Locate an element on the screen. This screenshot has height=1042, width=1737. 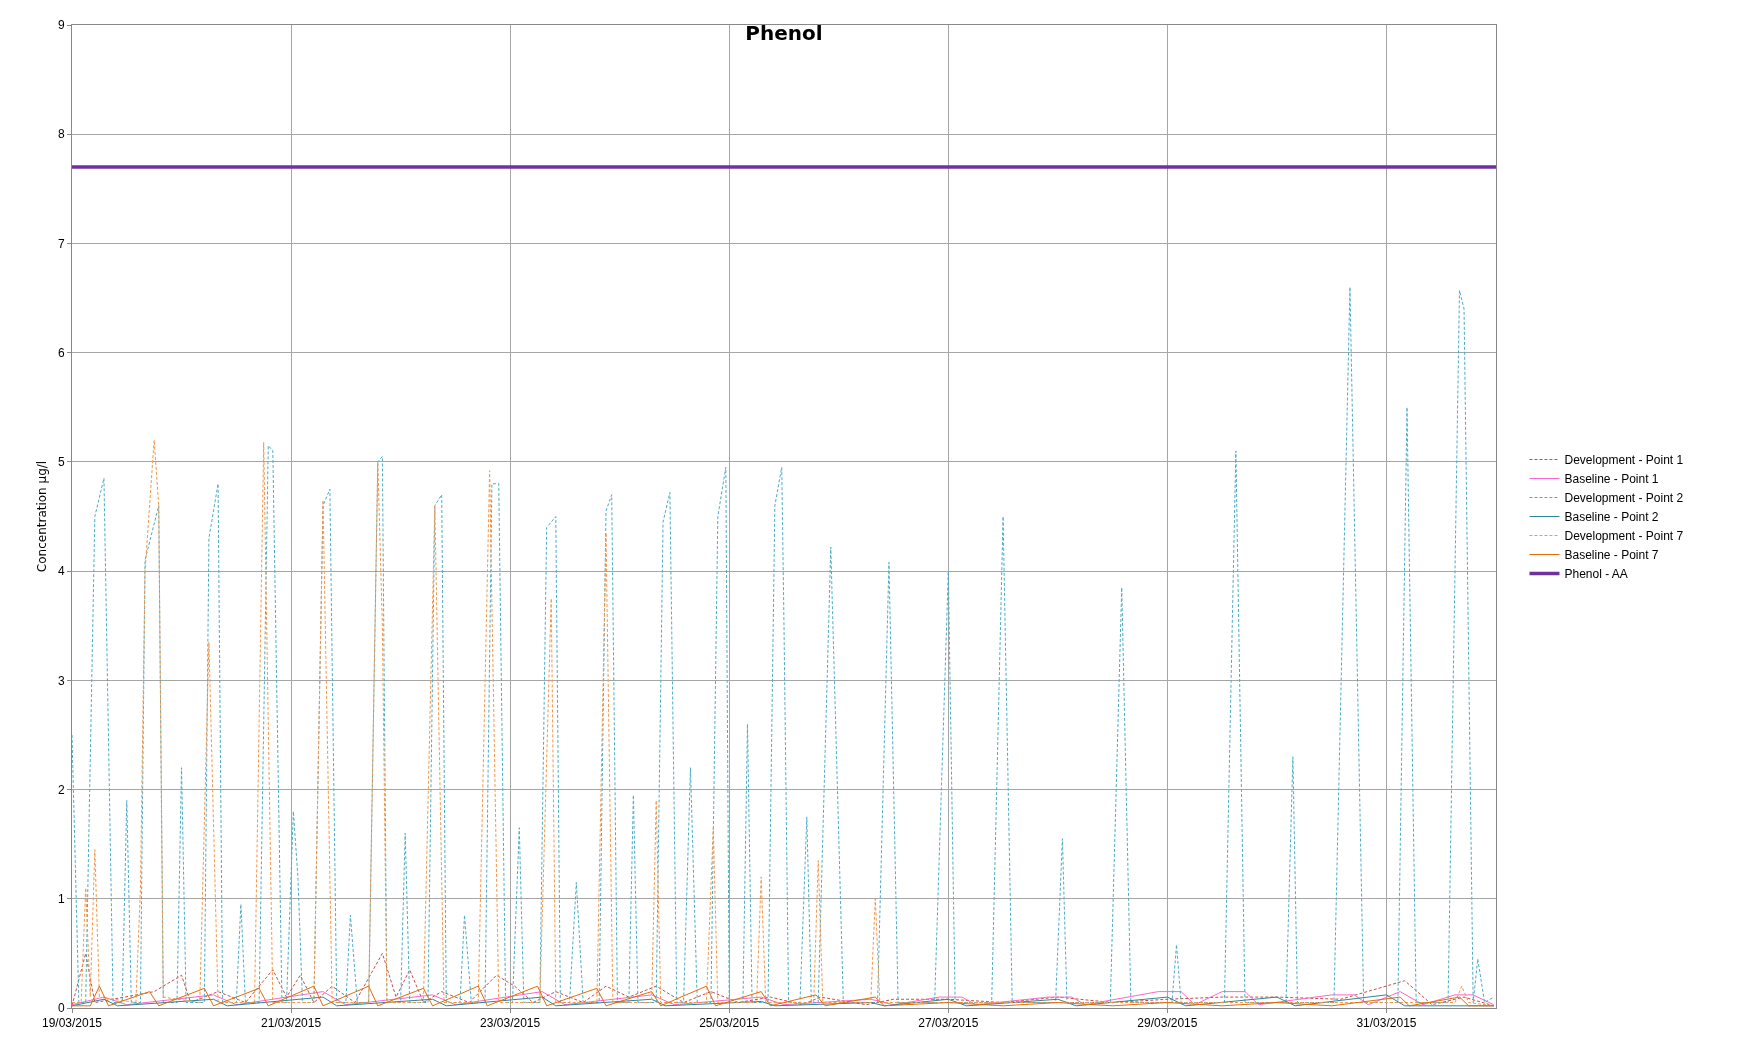
chart-title: Phenol is located at coordinates (784, 33).